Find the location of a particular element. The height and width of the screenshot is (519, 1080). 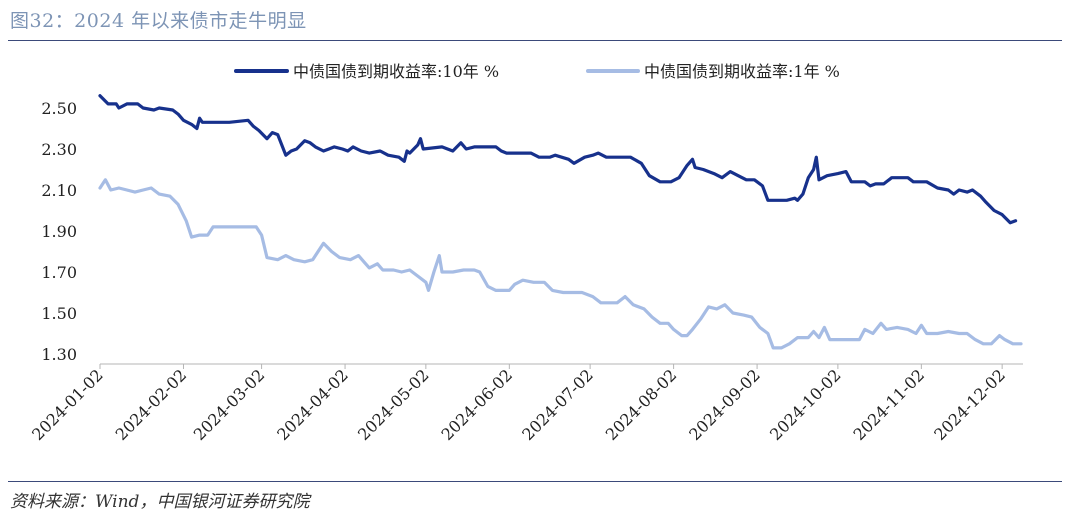

x-tick-label: 2024-07-02 is located at coordinates (557, 404).